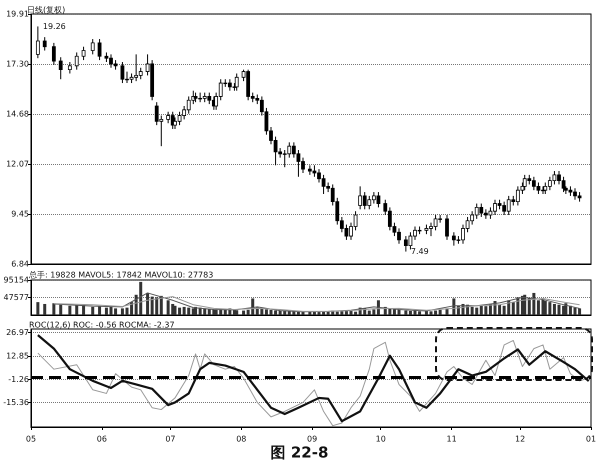 This screenshot has height=467, width=599. Describe the element at coordinates (17, 355) in the screenshot. I see `y-tick-label: 12.85` at that location.